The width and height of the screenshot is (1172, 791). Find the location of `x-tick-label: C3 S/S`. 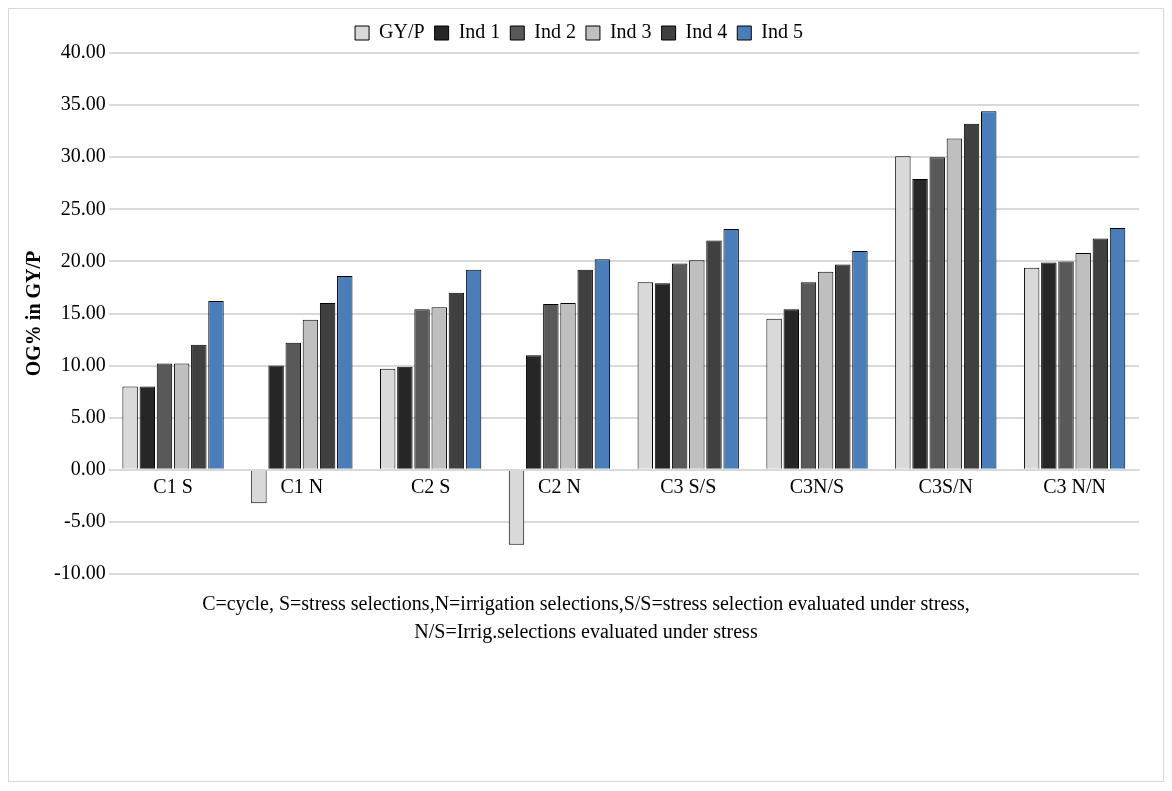

x-tick-label: C3 S/S is located at coordinates (688, 486).